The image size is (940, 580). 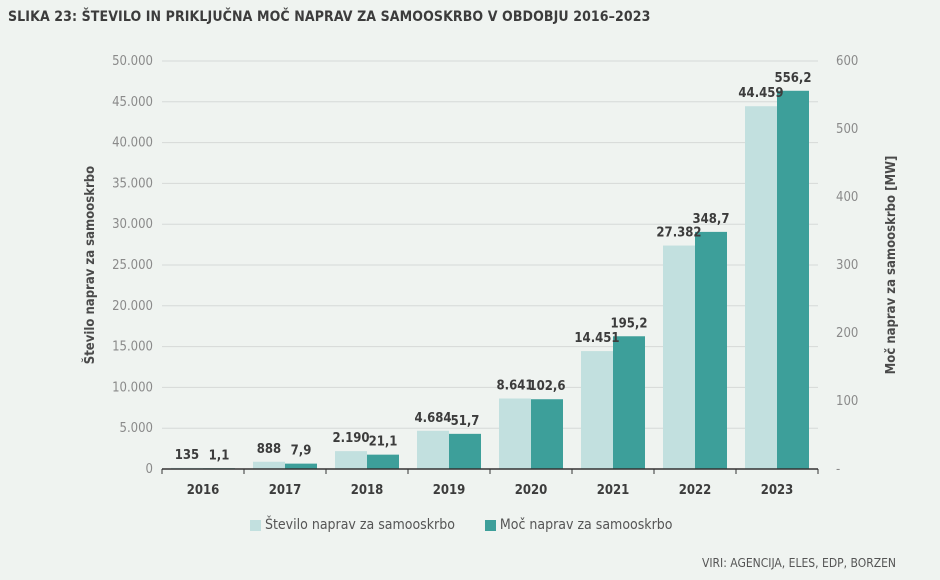 I want to click on bar-power-2021, so click(x=629, y=402).